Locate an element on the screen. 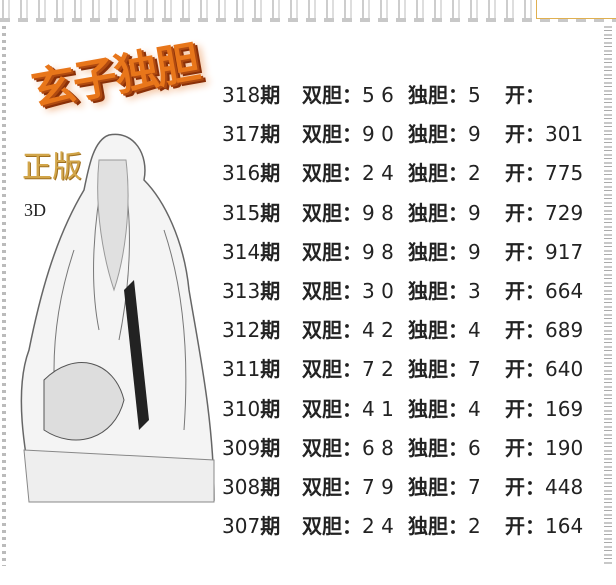  text: 307 is located at coordinates (241, 526).